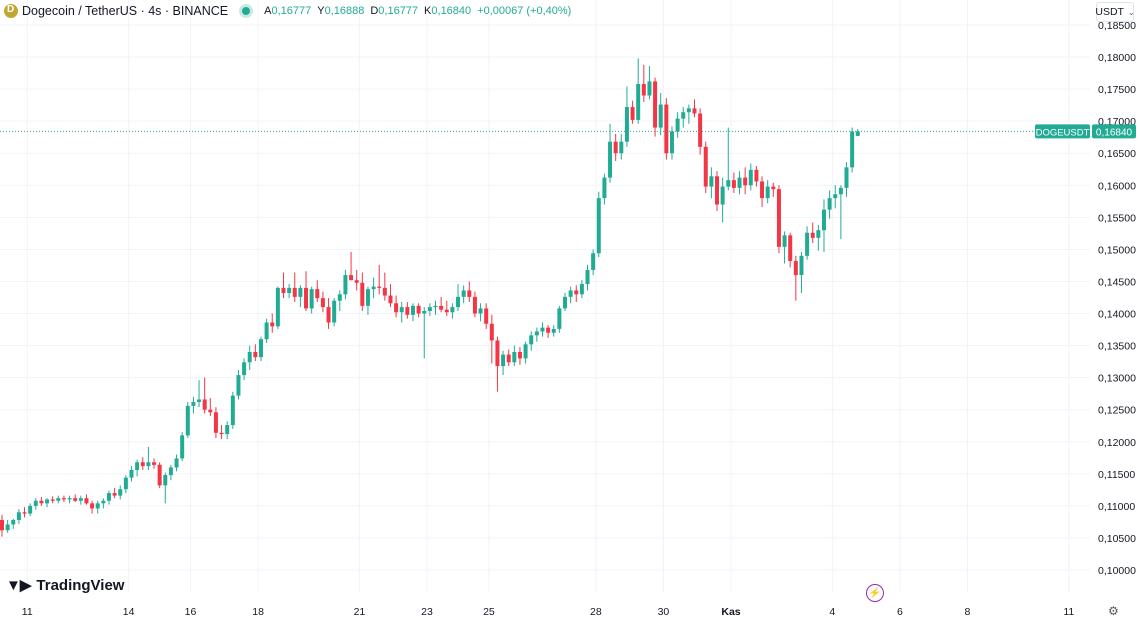 Image resolution: width=1140 pixels, height=620 pixels. What do you see at coordinates (1131, 12) in the screenshot?
I see `chevron-down-icon: ⌄` at bounding box center [1131, 12].